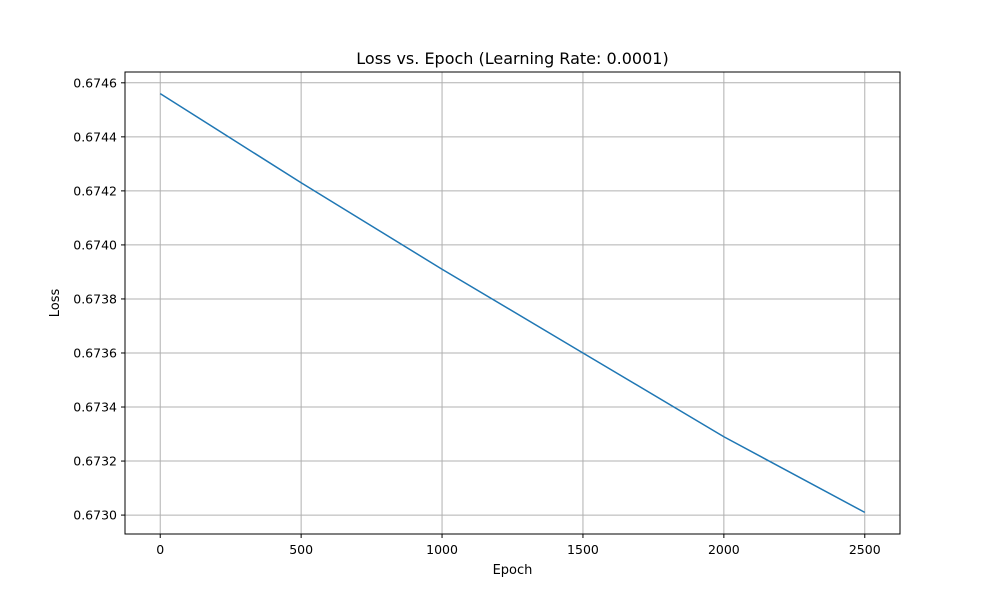  What do you see at coordinates (724, 549) in the screenshot?
I see `x-tick-label: 2000` at bounding box center [724, 549].